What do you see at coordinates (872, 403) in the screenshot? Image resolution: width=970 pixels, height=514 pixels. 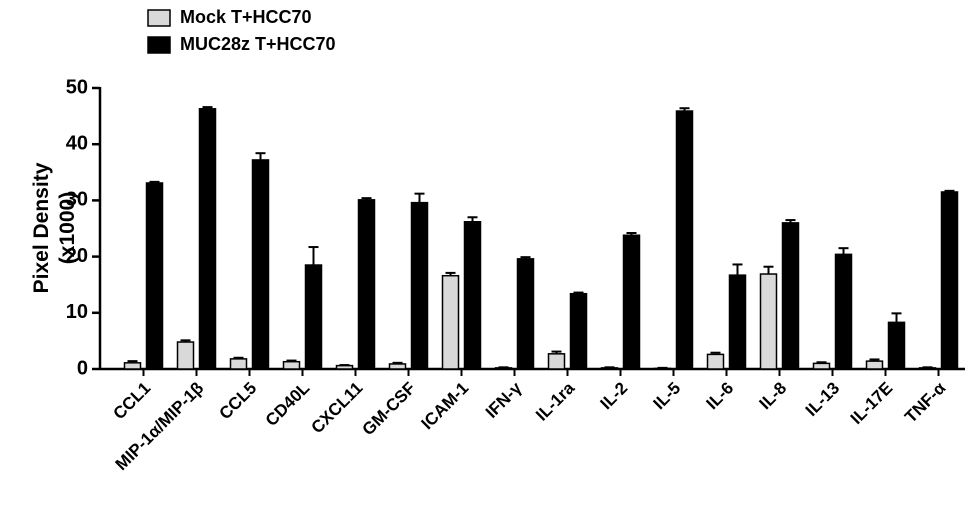 I see `x-tick-label: IL-17E` at bounding box center [872, 403].